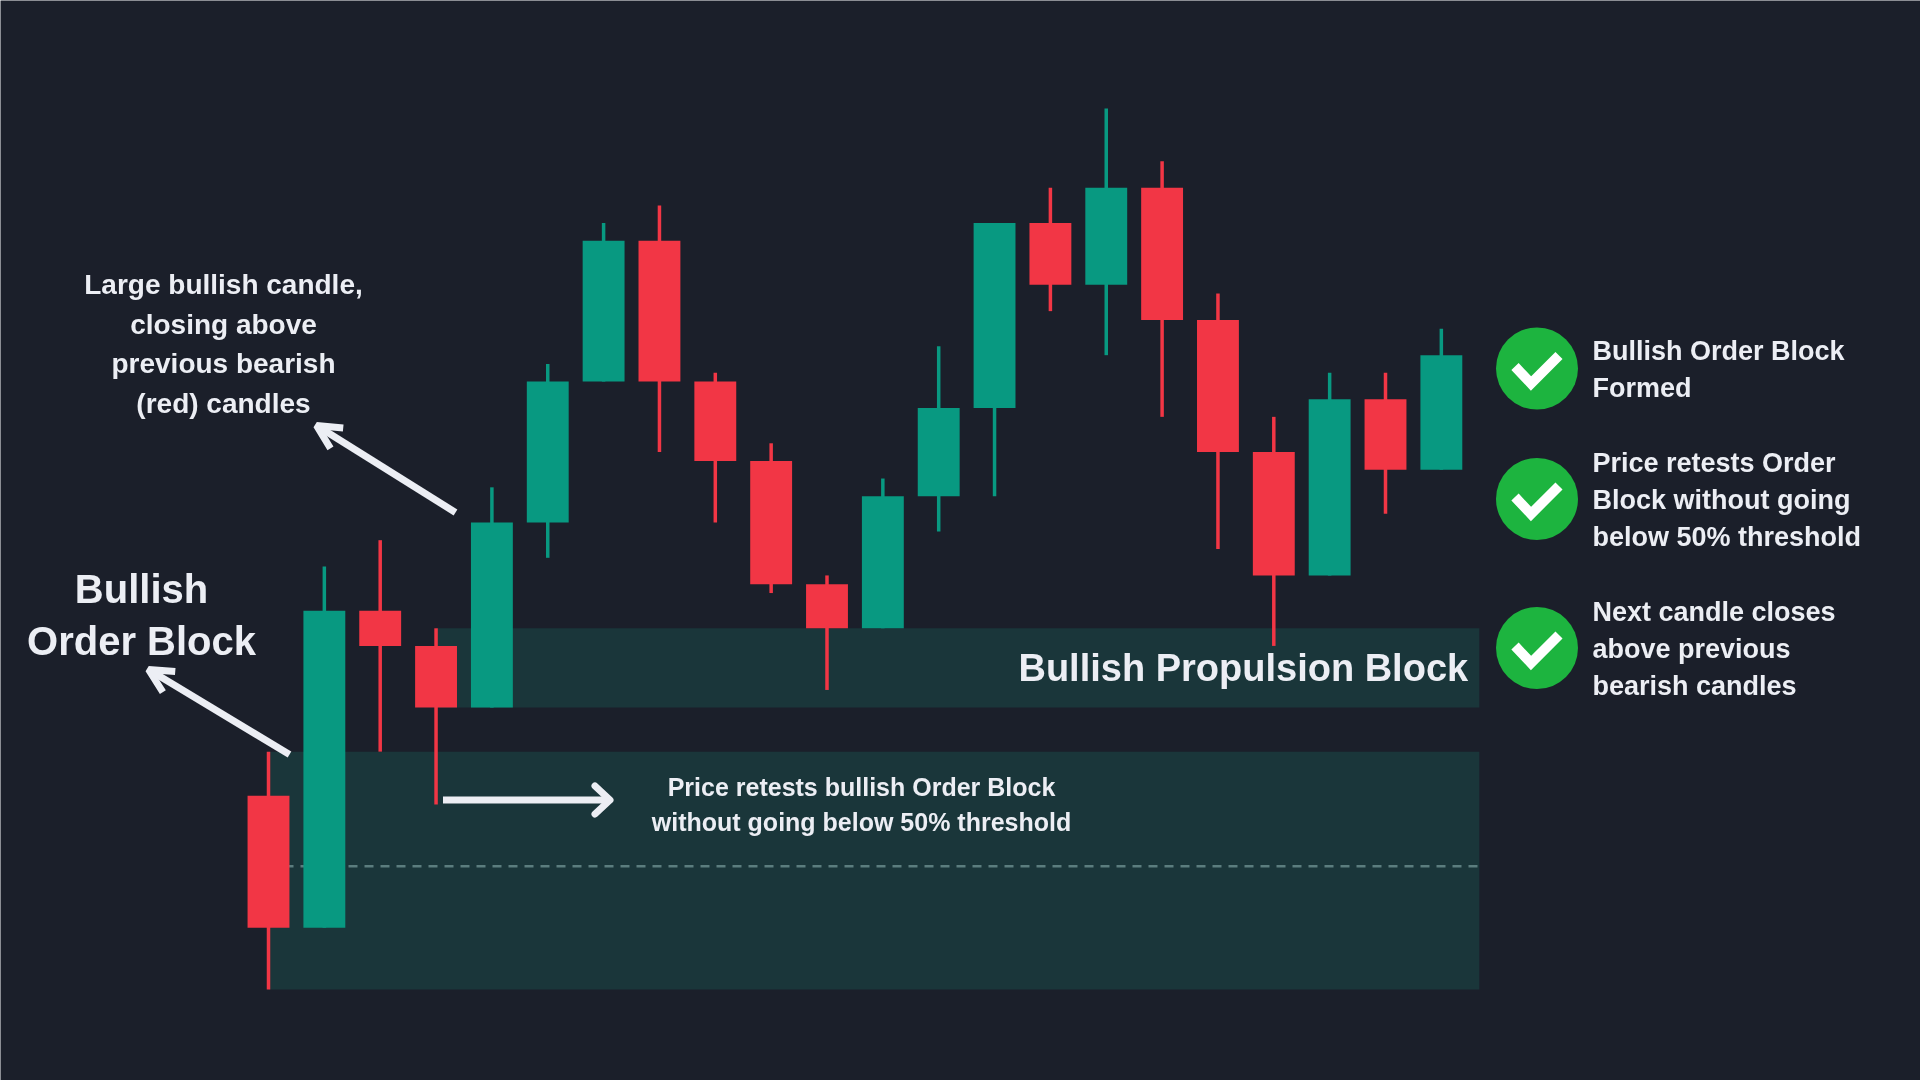 The width and height of the screenshot is (1920, 1080). Describe the element at coordinates (223, 344) in the screenshot. I see `annotation: Large bullish candle, closing above previous bearish (red) candles` at that location.